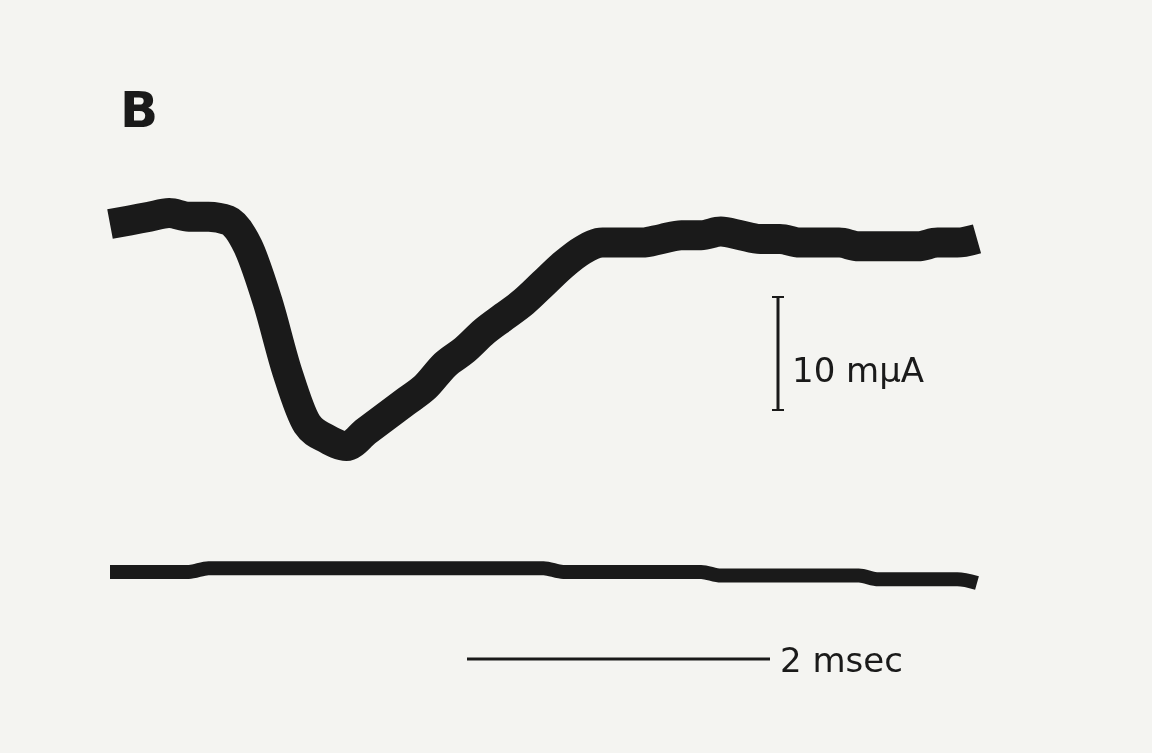 Image resolution: width=1152 pixels, height=753 pixels. What do you see at coordinates (858, 370) in the screenshot?
I see `annotation: 10 mμA` at bounding box center [858, 370].